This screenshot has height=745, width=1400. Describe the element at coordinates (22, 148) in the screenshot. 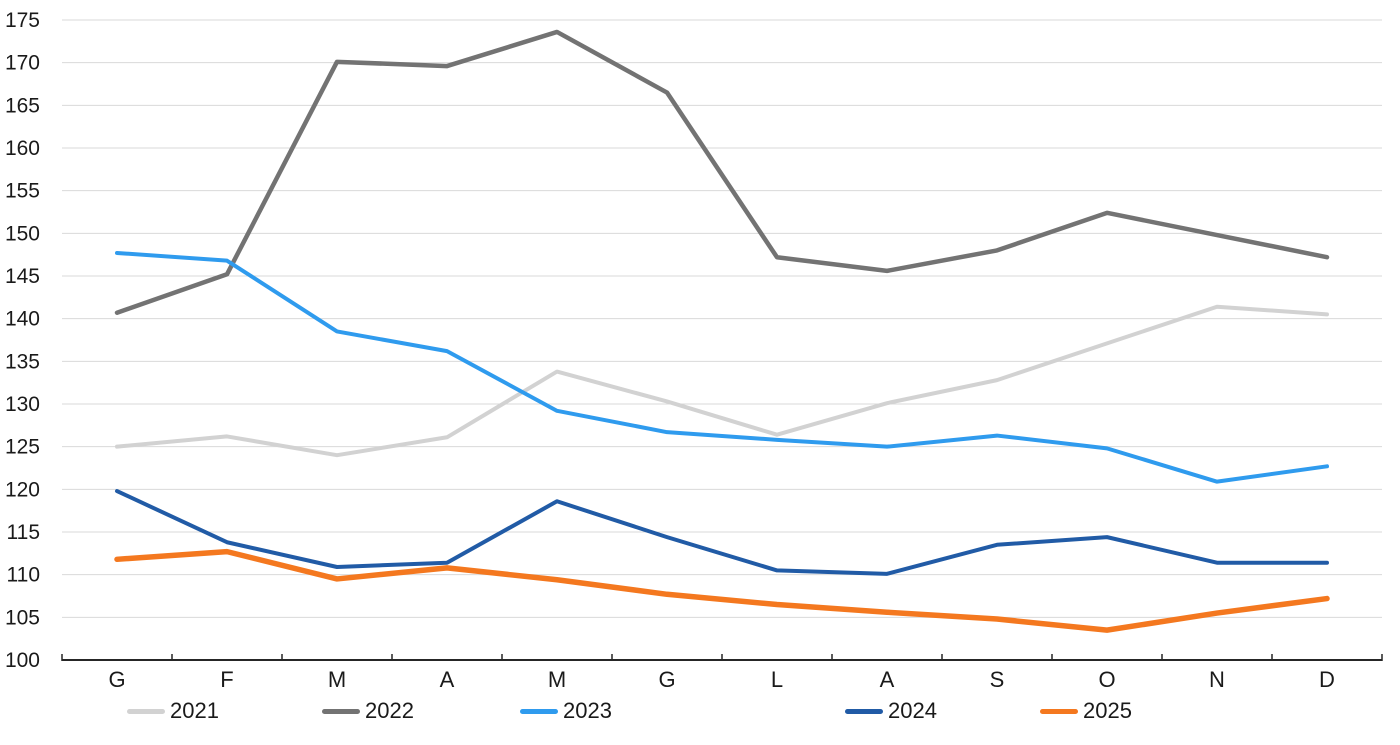

I see `y-axis-label: 160` at that location.